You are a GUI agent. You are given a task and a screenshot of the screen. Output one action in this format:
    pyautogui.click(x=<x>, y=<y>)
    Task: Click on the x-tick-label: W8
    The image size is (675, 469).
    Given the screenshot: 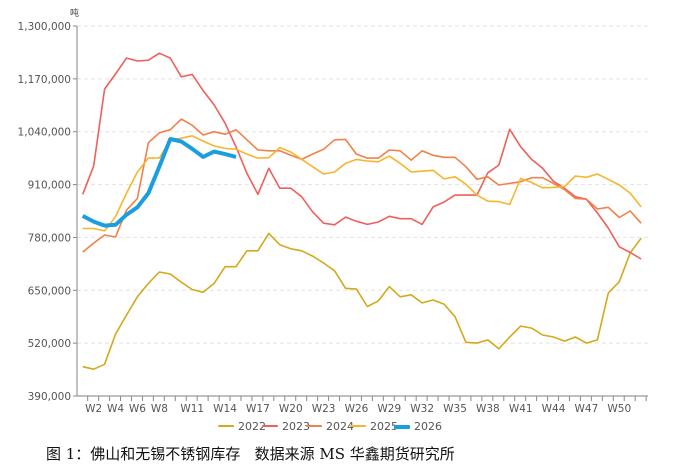 What is the action you would take?
    pyautogui.click(x=159, y=409)
    